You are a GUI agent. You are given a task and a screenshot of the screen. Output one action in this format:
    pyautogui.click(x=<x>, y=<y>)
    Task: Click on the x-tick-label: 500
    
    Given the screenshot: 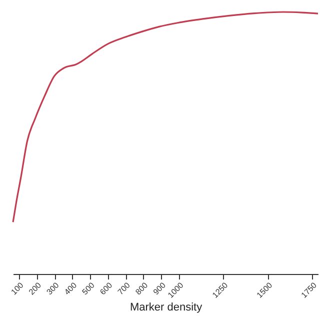 What is the action you would take?
    pyautogui.click(x=88, y=288)
    